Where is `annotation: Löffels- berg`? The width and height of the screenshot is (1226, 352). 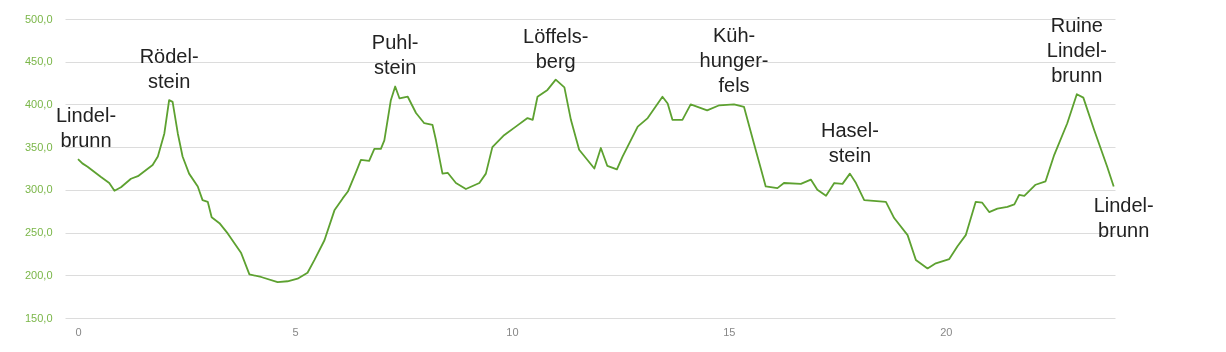 annotation: Löffels- berg is located at coordinates (556, 48).